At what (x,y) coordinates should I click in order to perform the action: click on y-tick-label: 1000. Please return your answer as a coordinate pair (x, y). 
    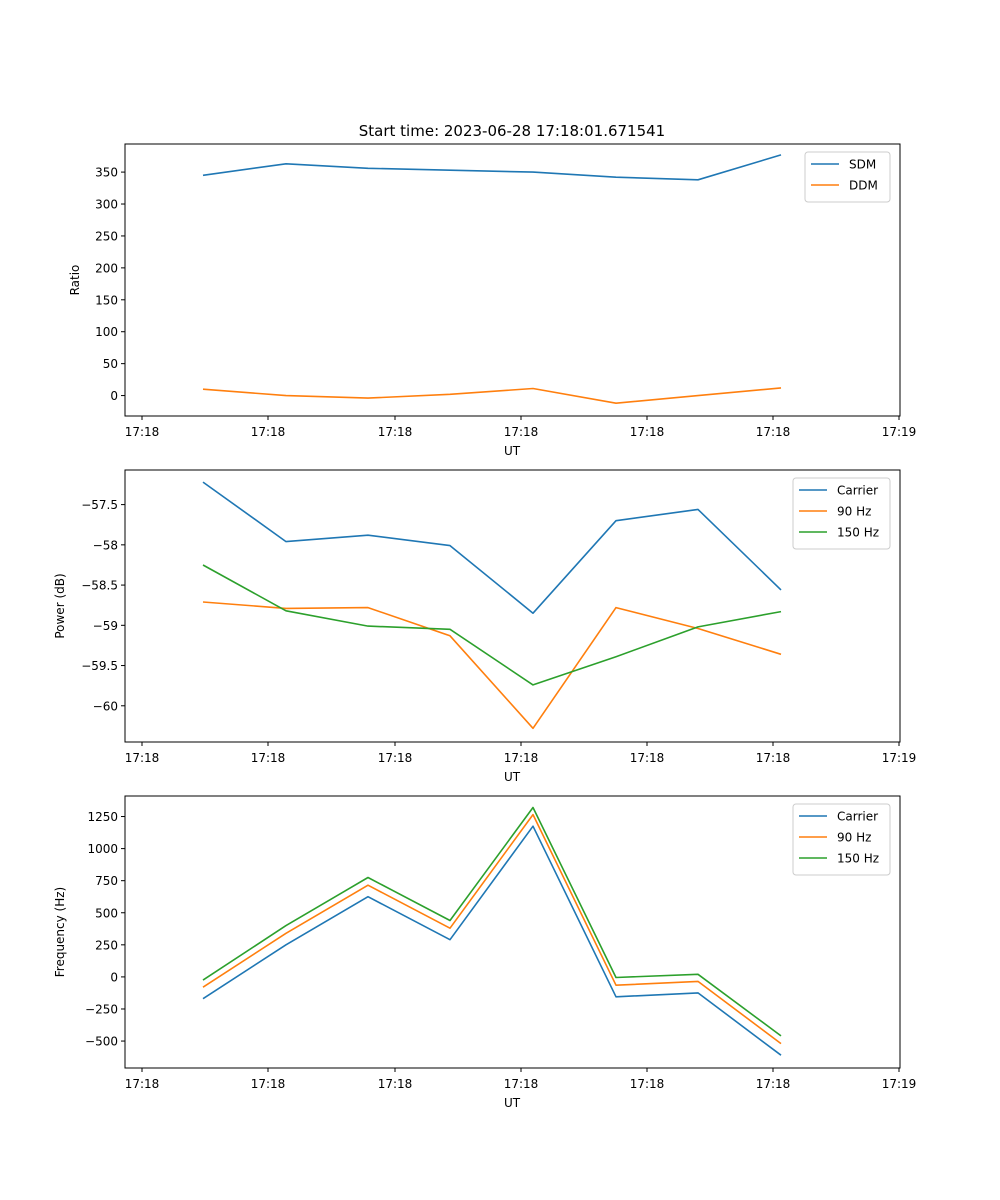
    Looking at the image, I should click on (102, 849).